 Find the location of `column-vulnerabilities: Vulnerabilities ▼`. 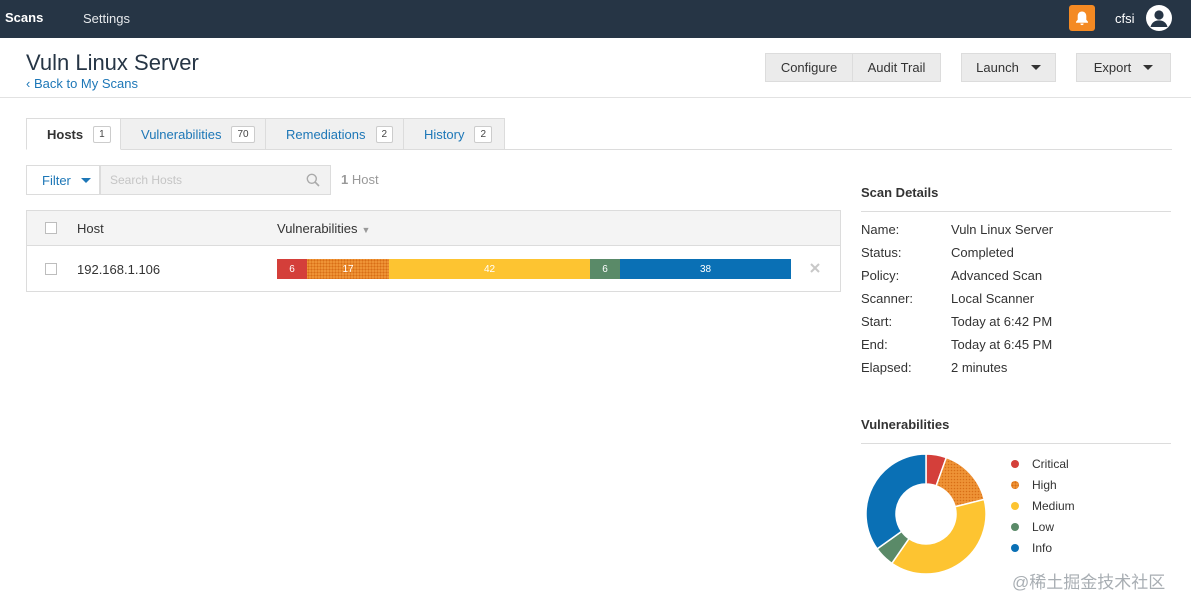

column-vulnerabilities: Vulnerabilities ▼ is located at coordinates (323, 228).